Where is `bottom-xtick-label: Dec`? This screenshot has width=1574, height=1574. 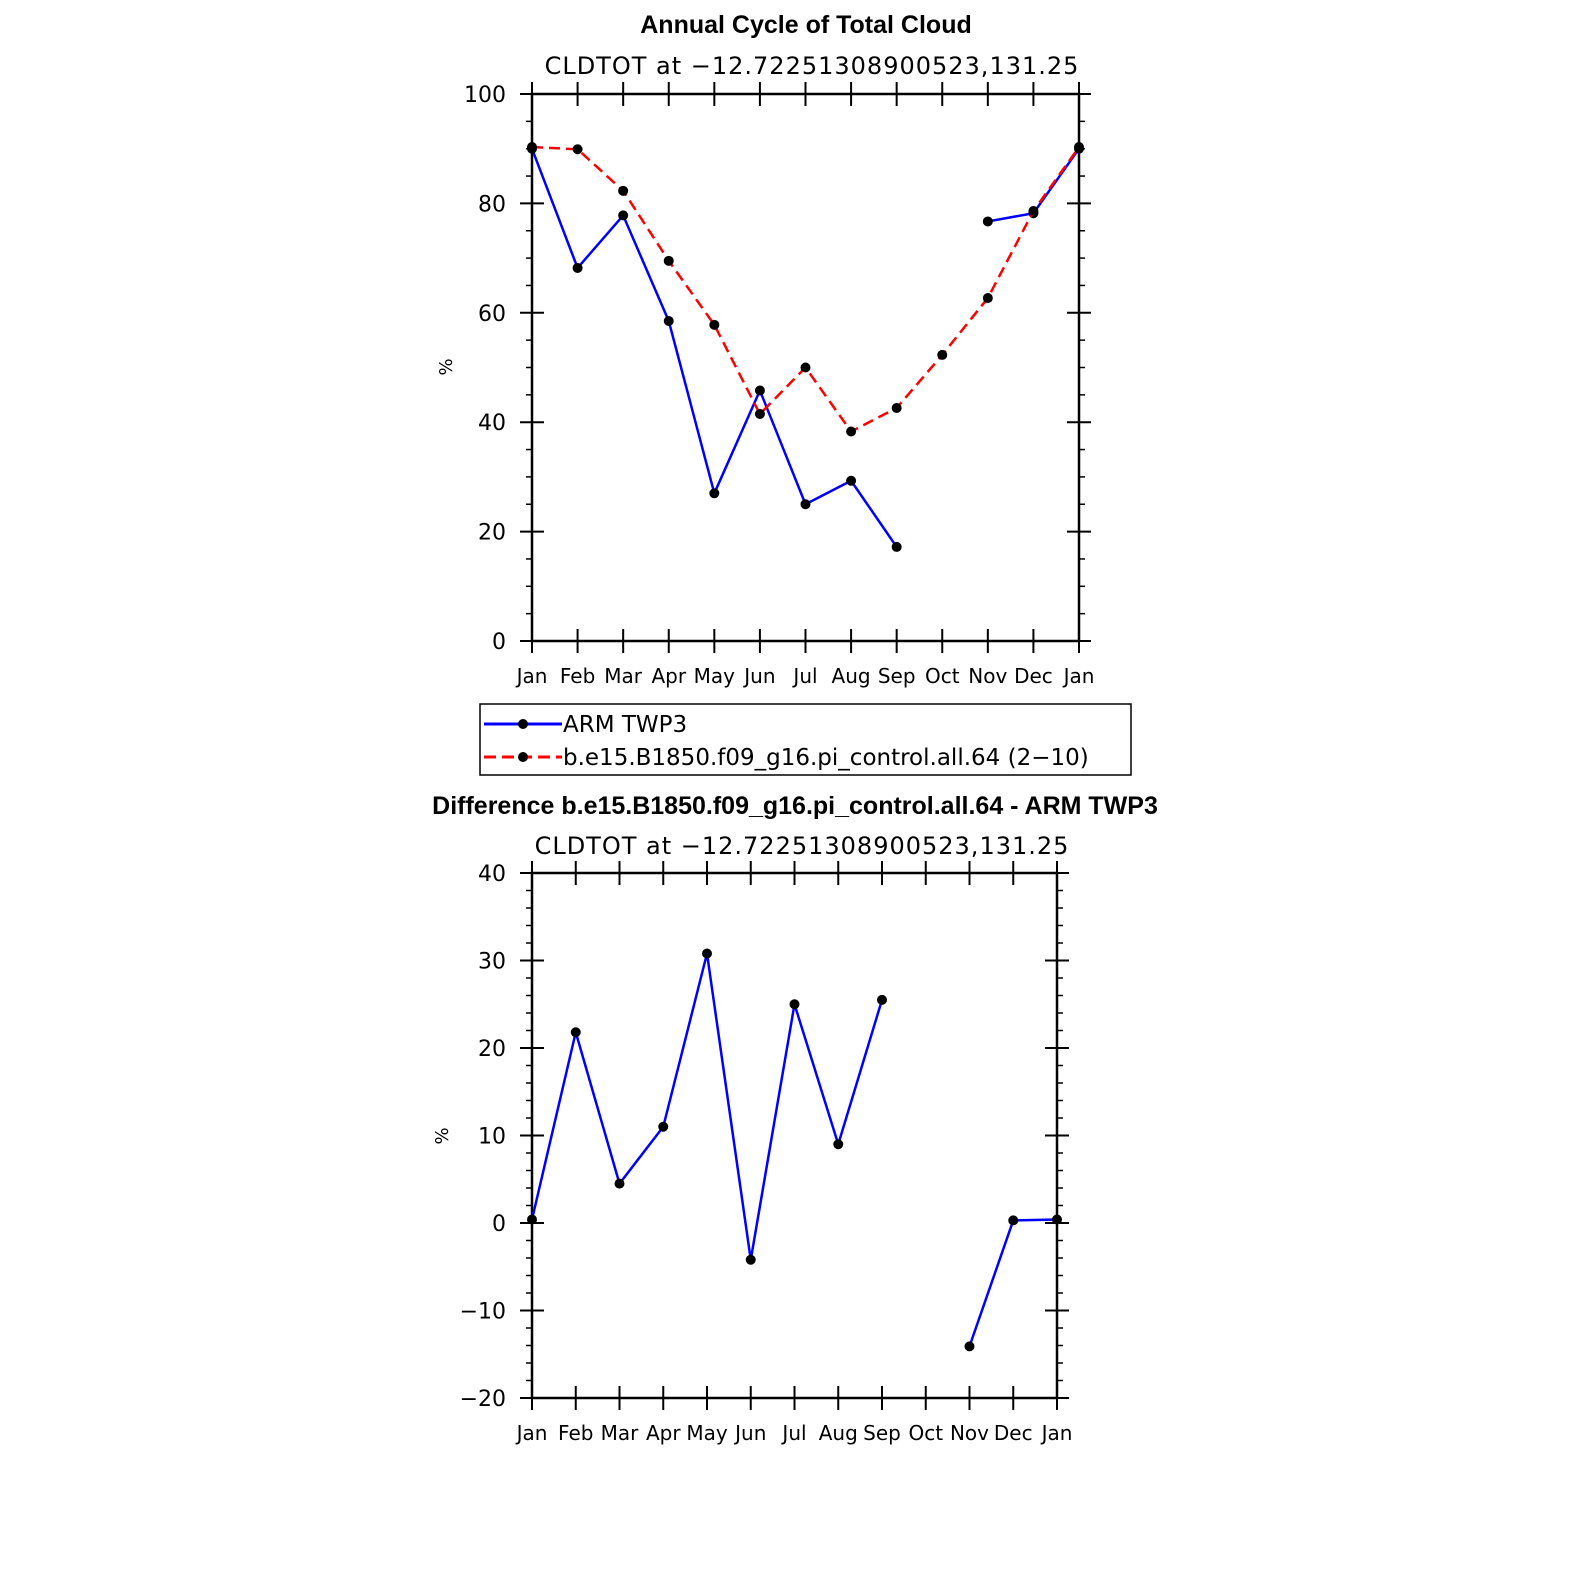
bottom-xtick-label: Dec is located at coordinates (1013, 1433).